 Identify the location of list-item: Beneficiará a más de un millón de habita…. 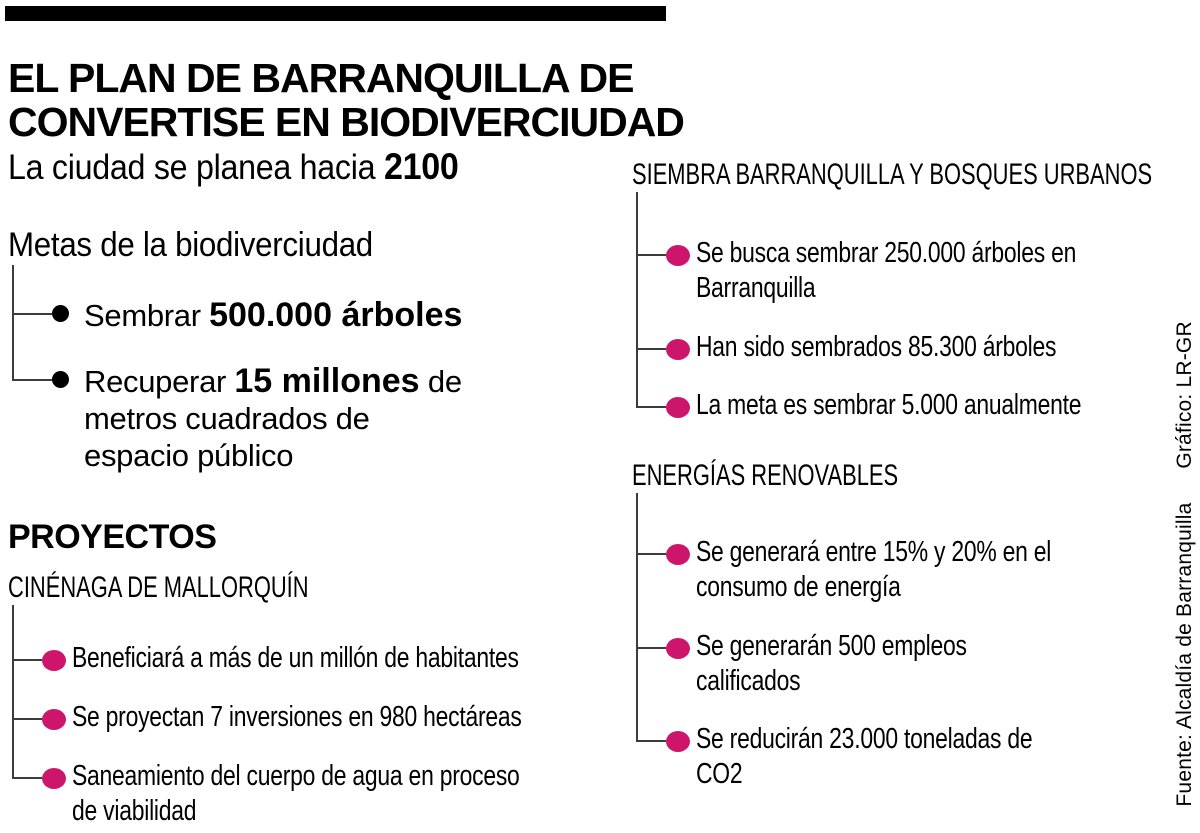
(314, 645).